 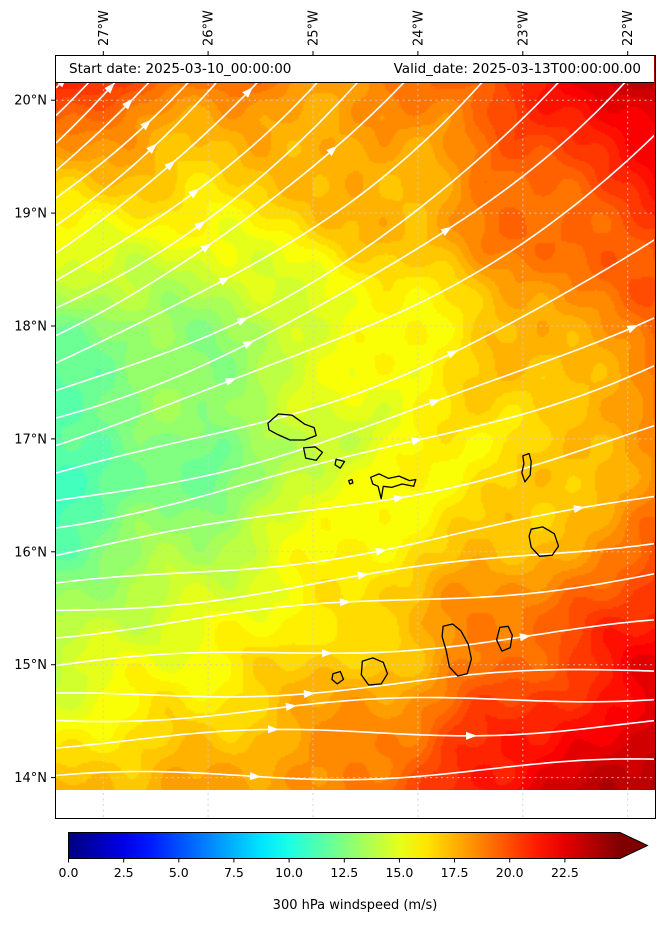 I want to click on lat-tick-label: 20°N, so click(x=30, y=101).